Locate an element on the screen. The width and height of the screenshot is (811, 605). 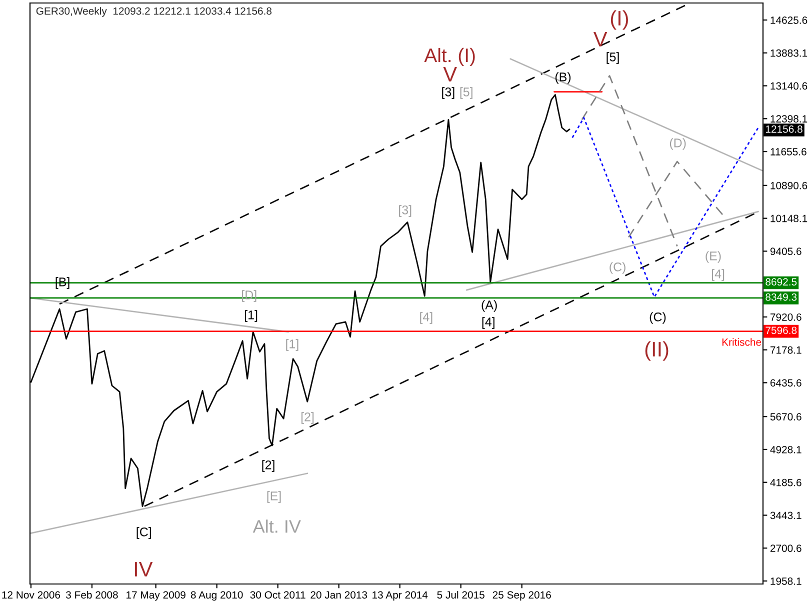
annotation: IV is located at coordinates (144, 569).